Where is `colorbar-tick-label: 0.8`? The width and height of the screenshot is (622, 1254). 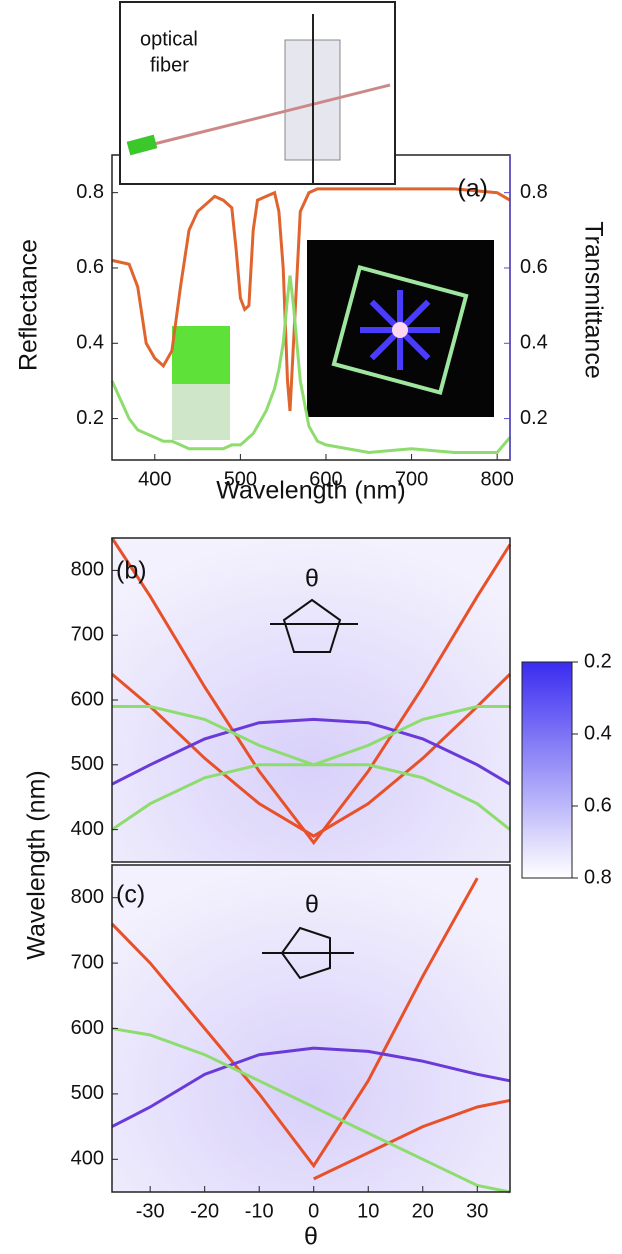
colorbar-tick-label: 0.8 is located at coordinates (598, 877).